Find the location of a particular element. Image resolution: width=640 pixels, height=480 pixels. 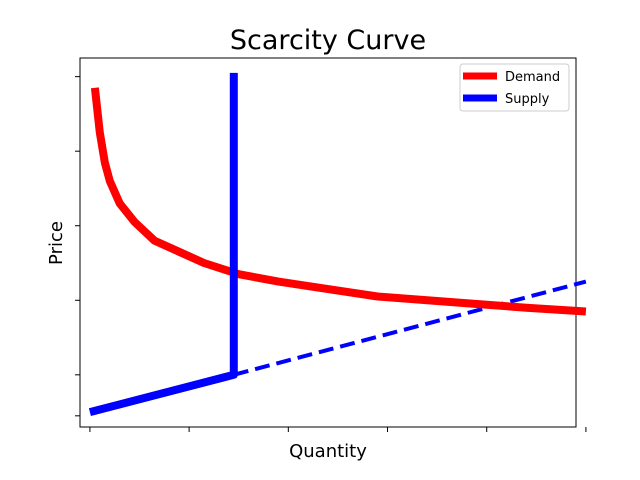

legend: Demand Supply is located at coordinates (514, 87).